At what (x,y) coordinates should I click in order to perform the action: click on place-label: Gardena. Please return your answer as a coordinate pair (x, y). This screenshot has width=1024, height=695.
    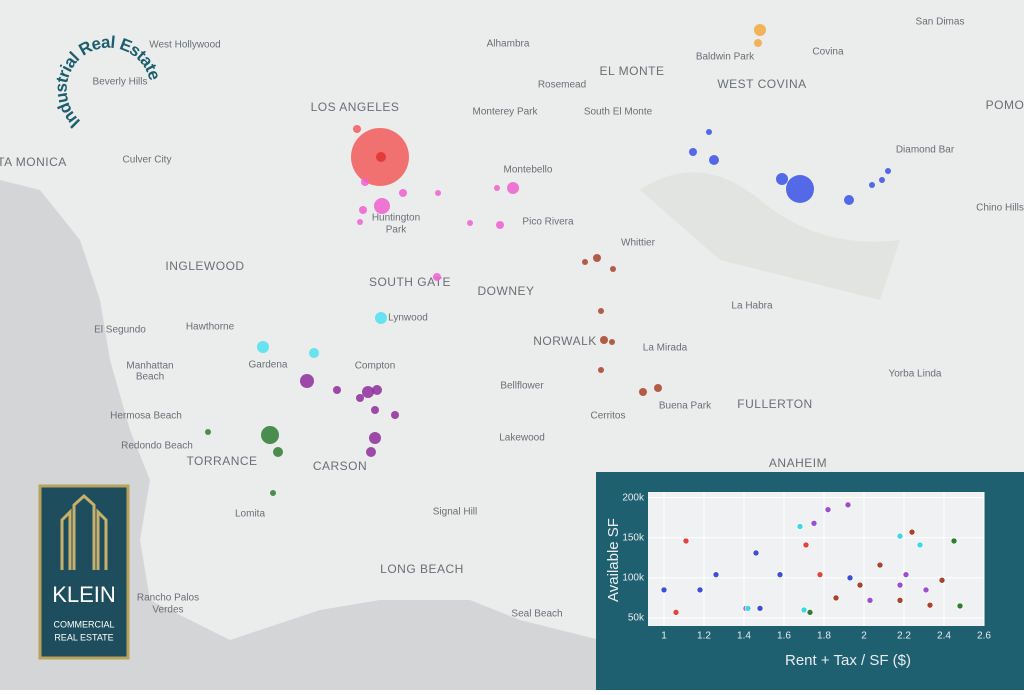
    Looking at the image, I should click on (268, 365).